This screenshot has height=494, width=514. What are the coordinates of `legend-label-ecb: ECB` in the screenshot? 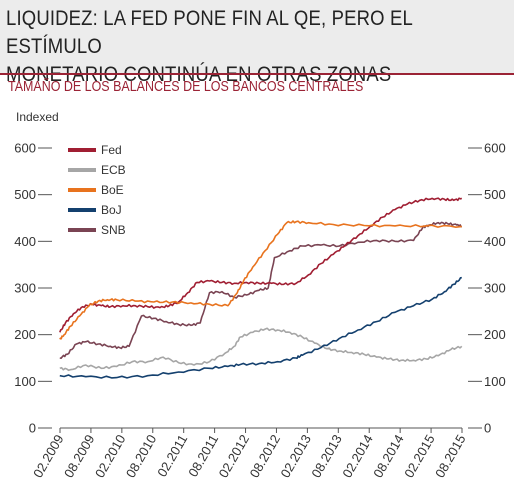 It's located at (113, 170).